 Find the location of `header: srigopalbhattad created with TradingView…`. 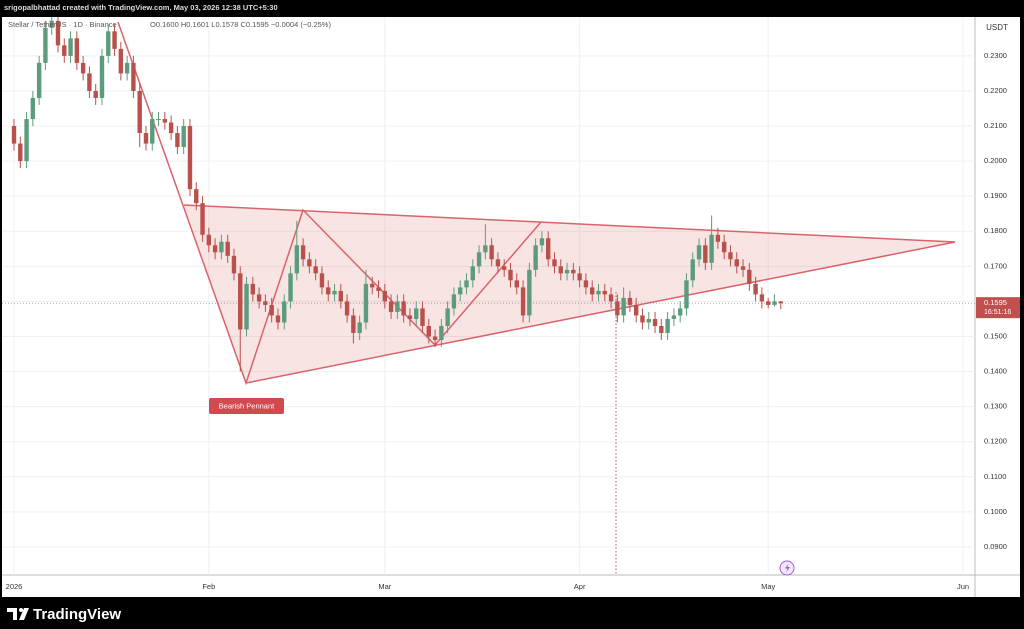

header: srigopalbhattad created with TradingView… is located at coordinates (141, 7).